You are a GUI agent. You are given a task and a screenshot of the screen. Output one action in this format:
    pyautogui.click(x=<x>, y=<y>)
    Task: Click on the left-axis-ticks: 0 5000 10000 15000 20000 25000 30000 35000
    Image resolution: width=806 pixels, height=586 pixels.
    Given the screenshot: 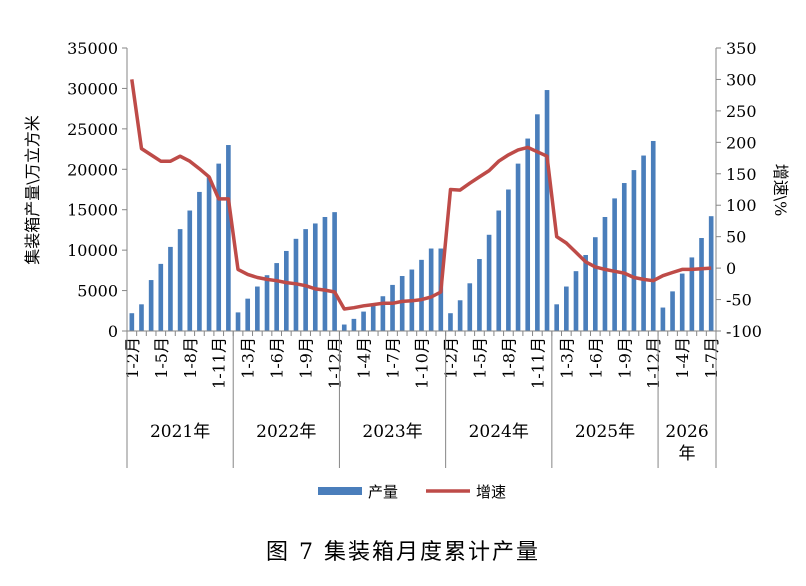 What is the action you would take?
    pyautogui.click(x=97, y=190)
    